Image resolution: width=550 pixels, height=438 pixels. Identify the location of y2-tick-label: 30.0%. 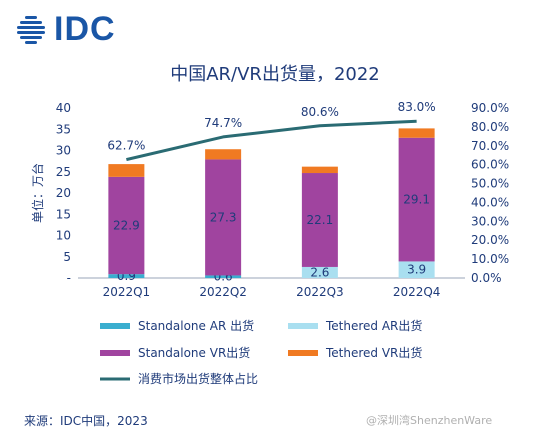
(490, 221).